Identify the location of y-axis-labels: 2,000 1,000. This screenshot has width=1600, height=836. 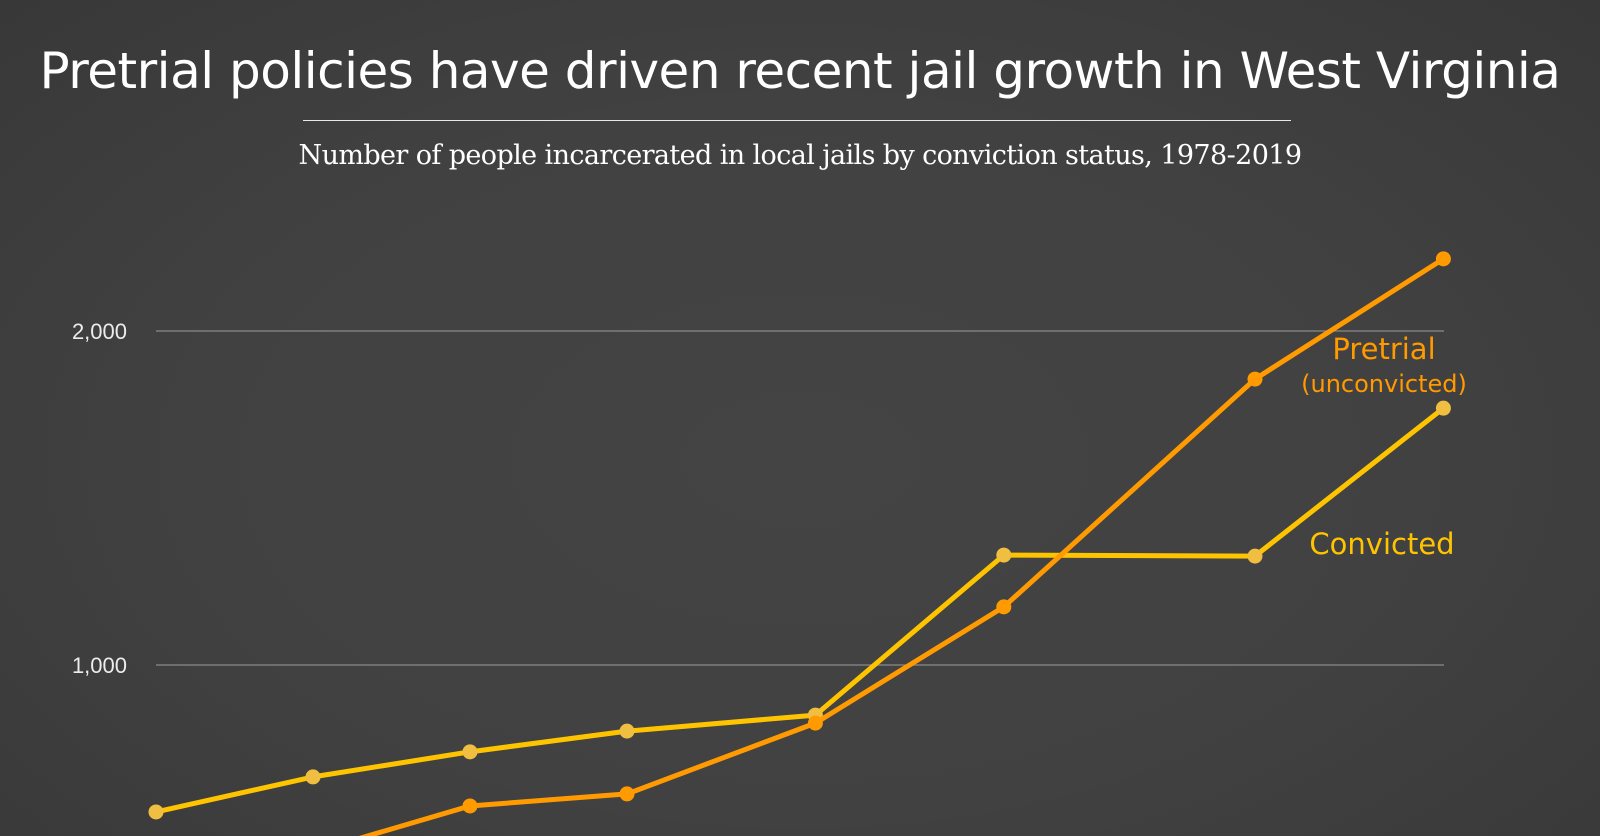
(99, 498).